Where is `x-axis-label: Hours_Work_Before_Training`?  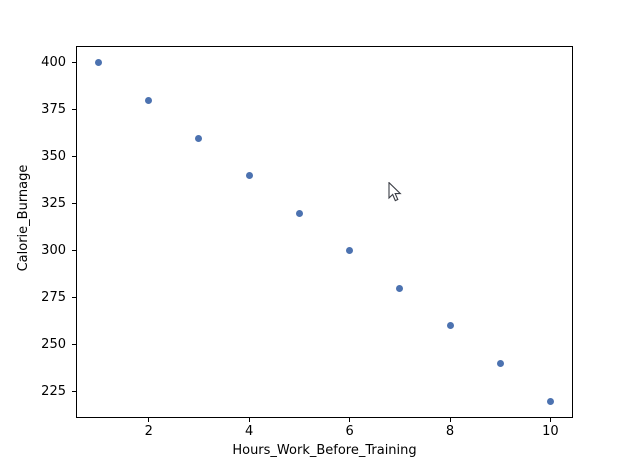 x-axis-label: Hours_Work_Before_Training is located at coordinates (324, 450).